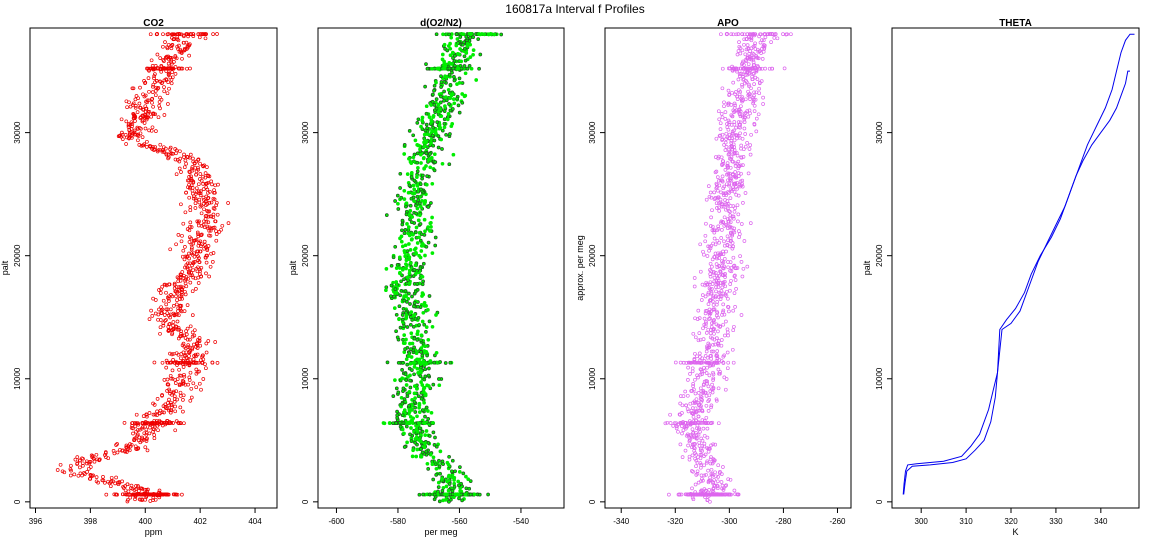 This screenshot has height=550, width=1150. What do you see at coordinates (143, 268) in the screenshot?
I see `scatter-points` at bounding box center [143, 268].